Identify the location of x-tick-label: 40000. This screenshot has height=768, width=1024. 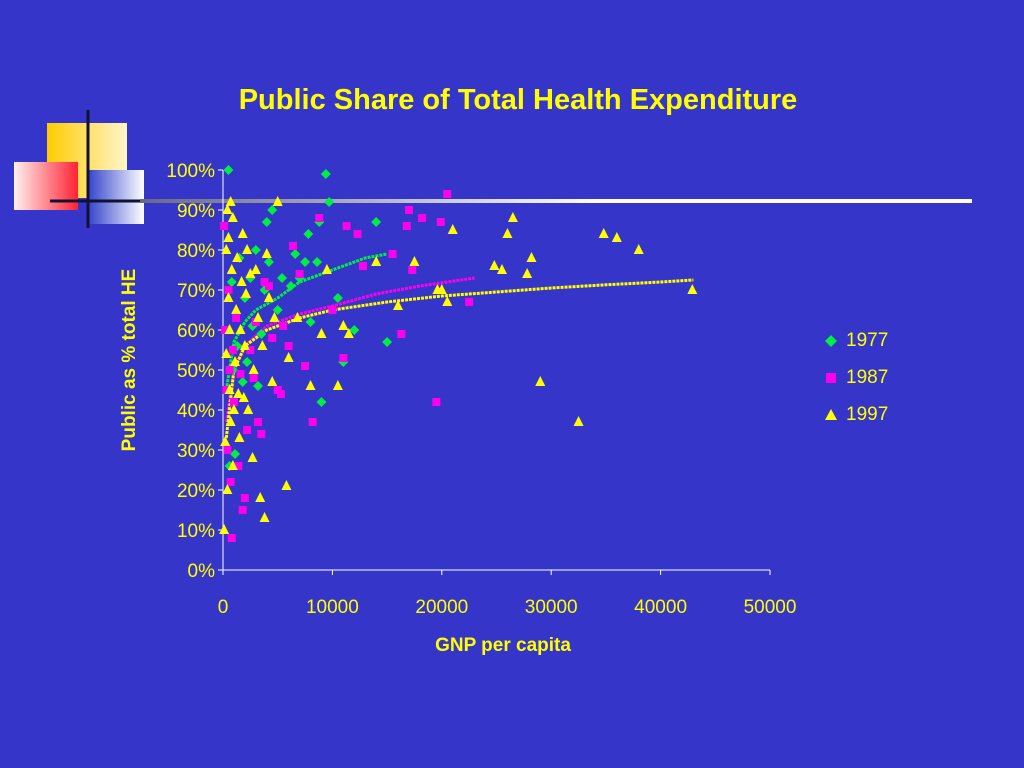
(660, 607).